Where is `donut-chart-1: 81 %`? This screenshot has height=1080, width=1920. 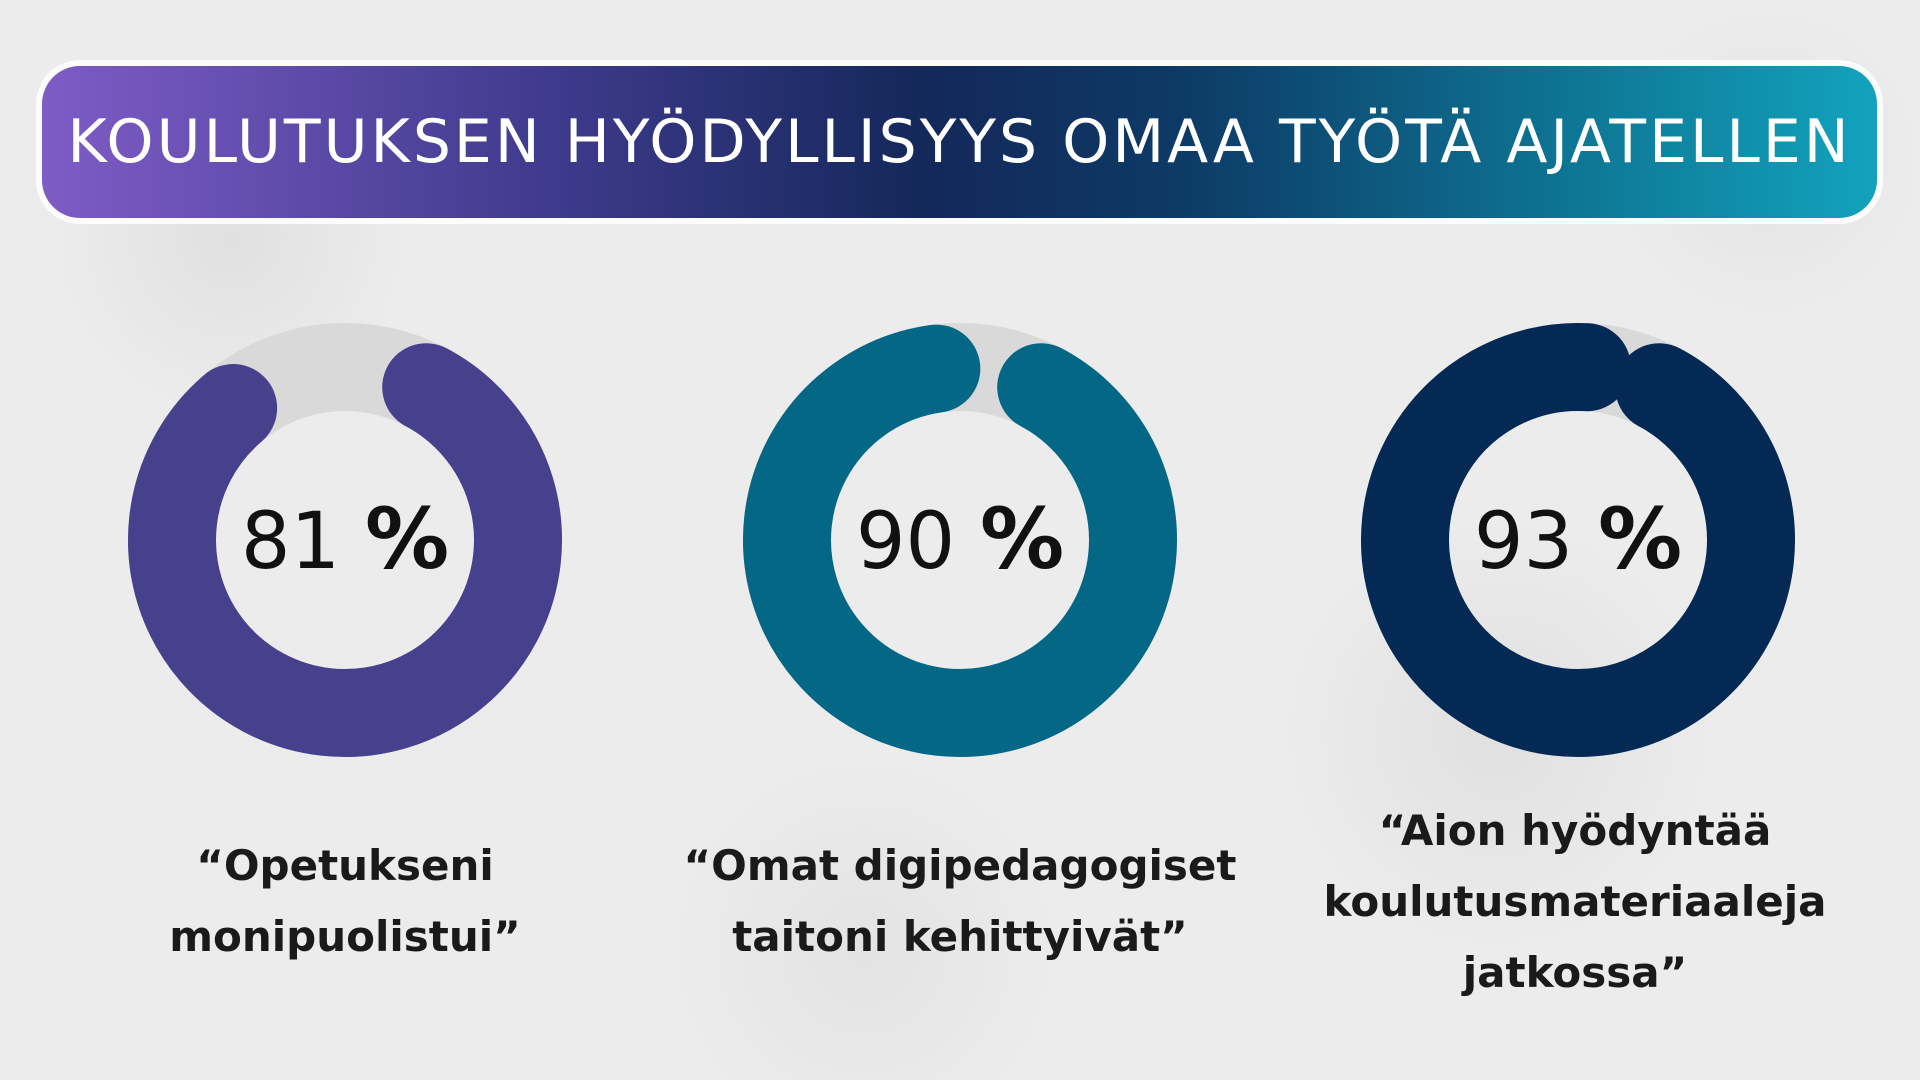
donut-chart-1: 81 % is located at coordinates (345, 540).